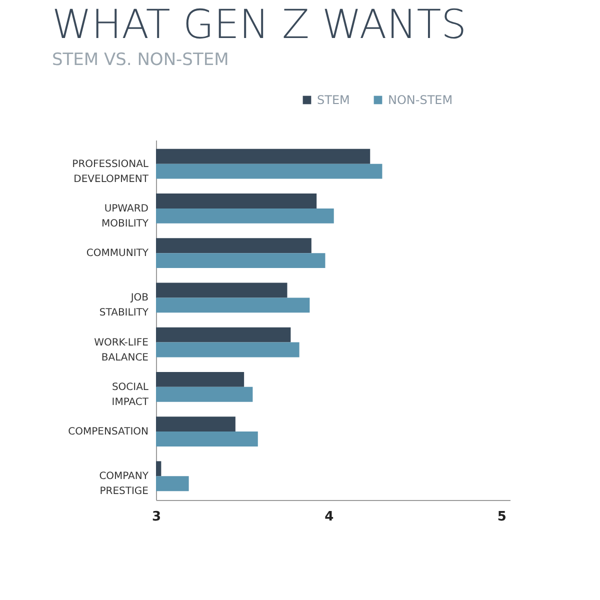 This screenshot has height=600, width=600. Describe the element at coordinates (329, 517) in the screenshot. I see `x-tick-label: 4` at that location.